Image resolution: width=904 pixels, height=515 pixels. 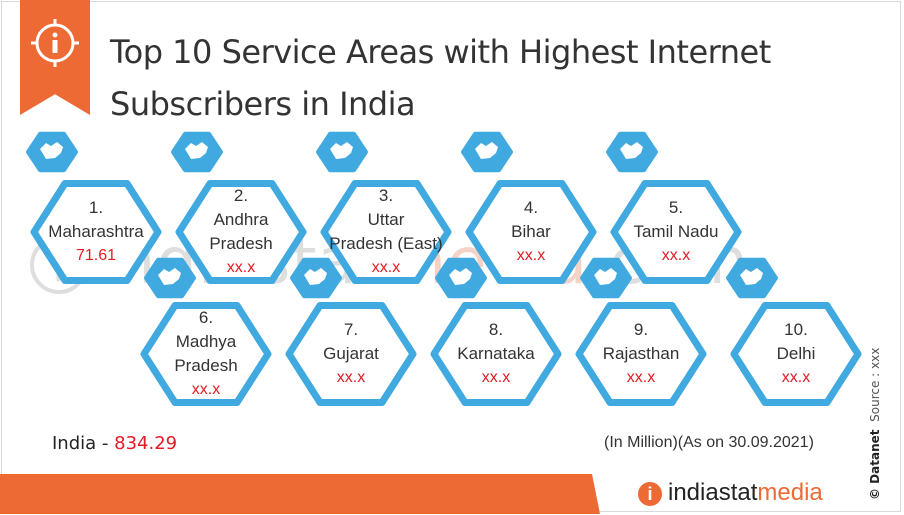 What do you see at coordinates (96, 255) in the screenshot?
I see `area-value: 71.61` at bounding box center [96, 255].